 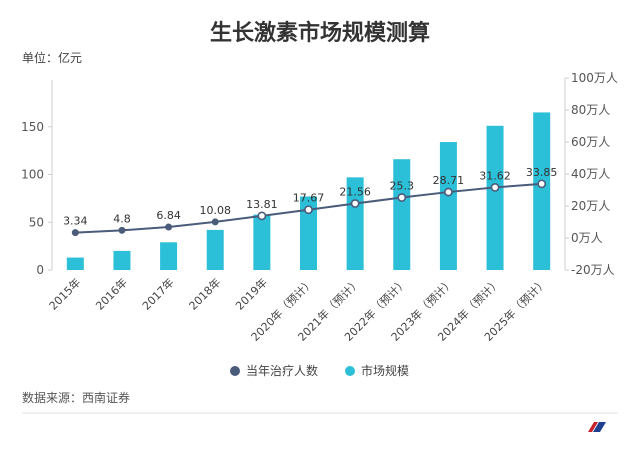 What do you see at coordinates (587, 238) in the screenshot?
I see `right-tick-label: 0万人` at bounding box center [587, 238].